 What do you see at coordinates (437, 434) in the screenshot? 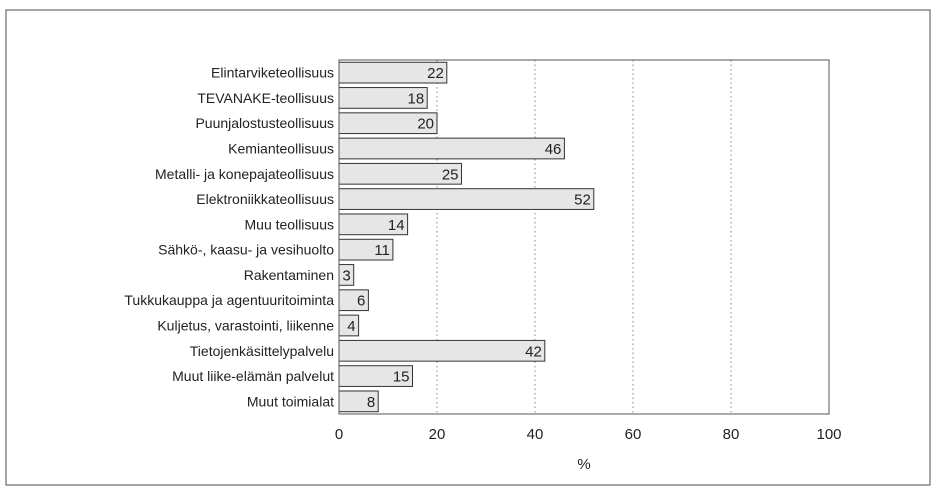
I see `x-tick-label: 20` at bounding box center [437, 434].